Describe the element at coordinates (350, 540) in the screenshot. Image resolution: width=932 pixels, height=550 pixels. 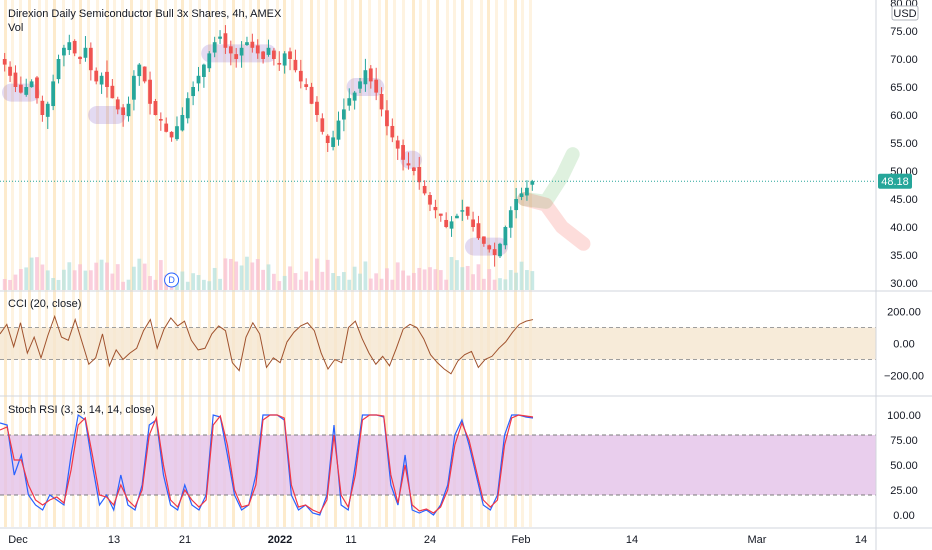
I see `time-tick: 11` at that location.